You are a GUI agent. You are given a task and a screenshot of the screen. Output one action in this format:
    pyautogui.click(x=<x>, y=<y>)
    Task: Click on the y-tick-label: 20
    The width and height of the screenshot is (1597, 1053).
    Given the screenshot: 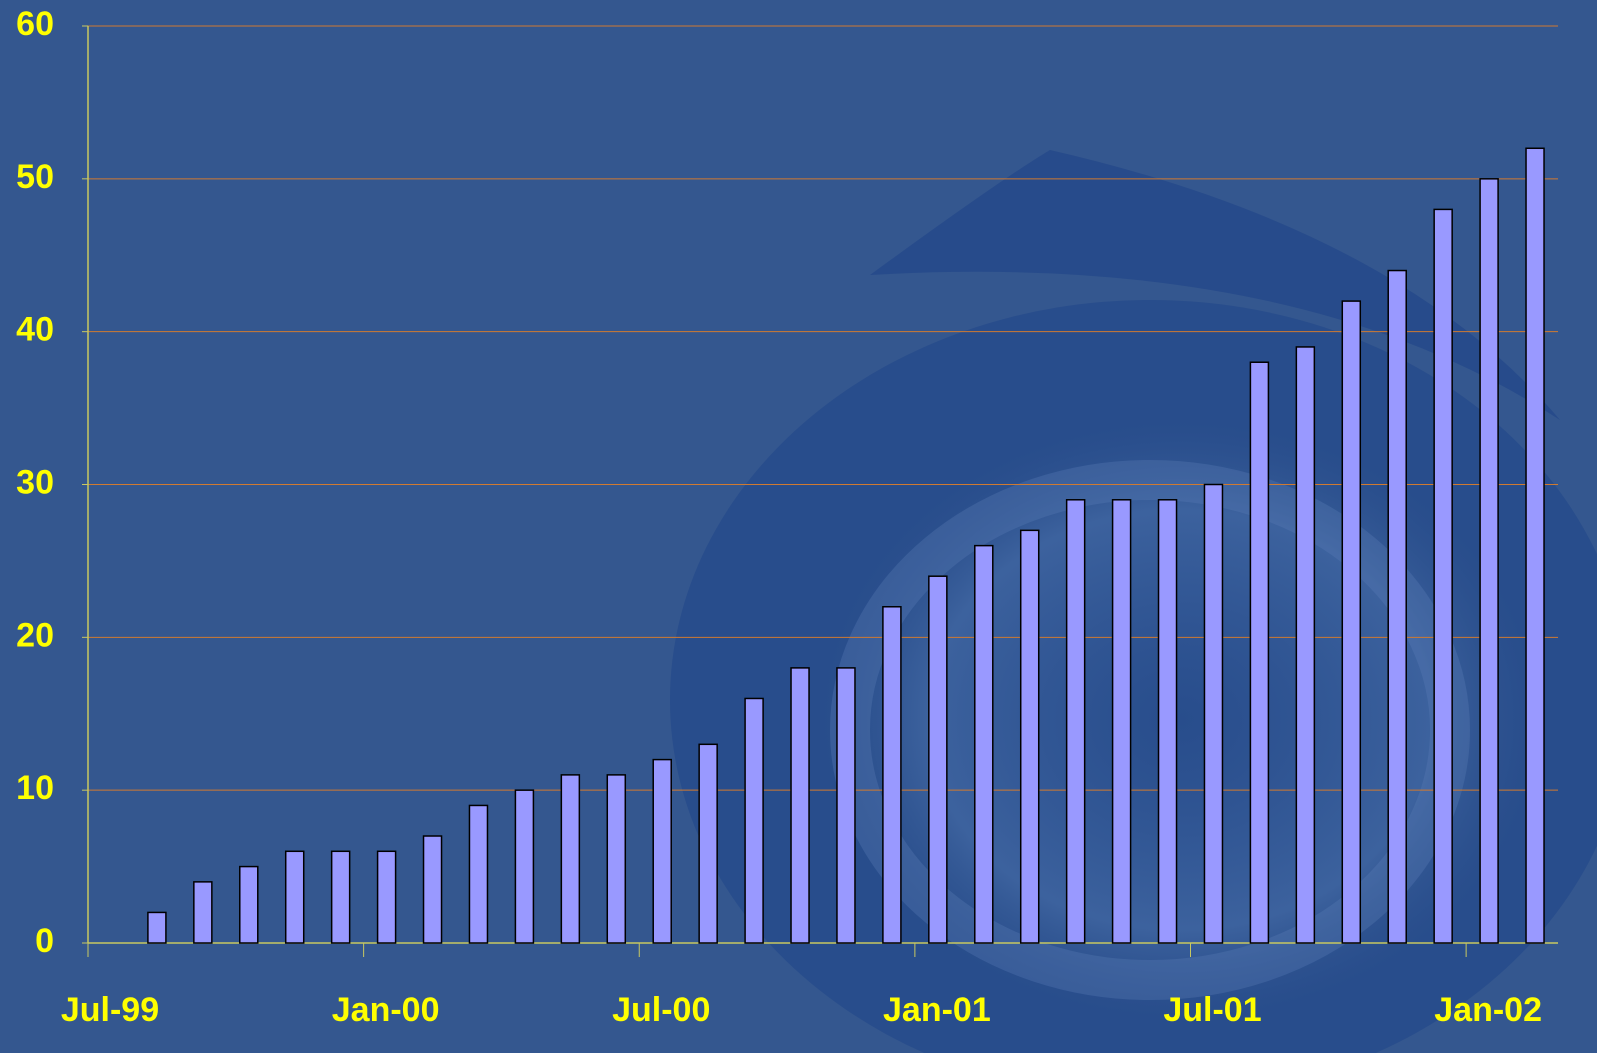 What is the action you would take?
    pyautogui.click(x=35, y=635)
    